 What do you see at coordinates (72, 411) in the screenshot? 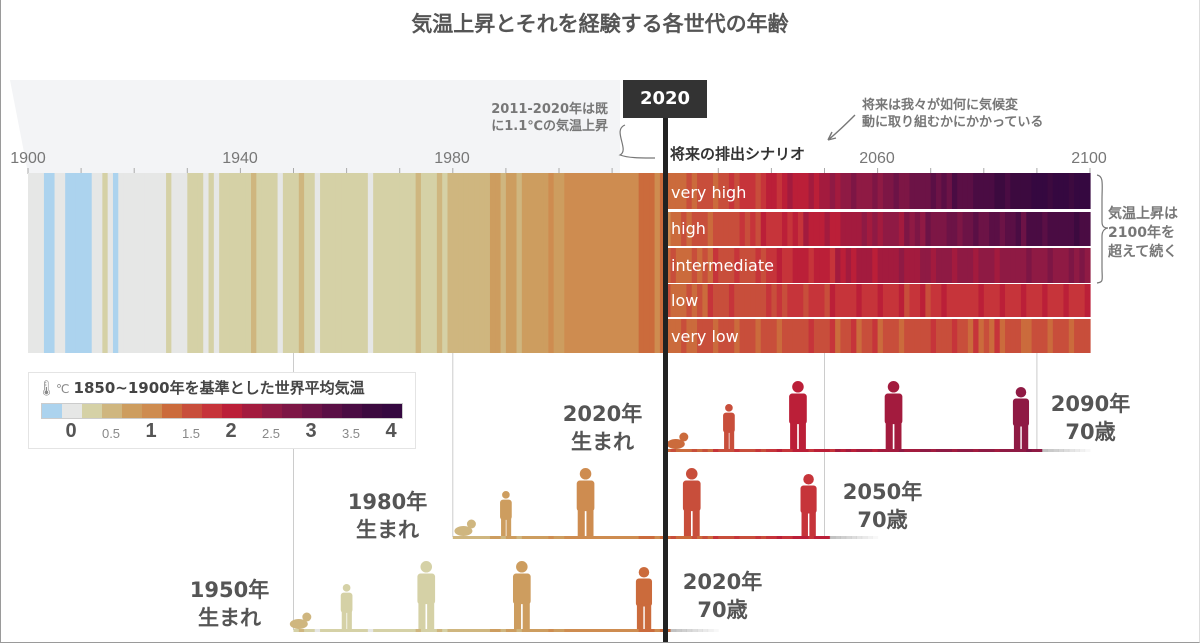
I see `legend-swatch` at bounding box center [72, 411].